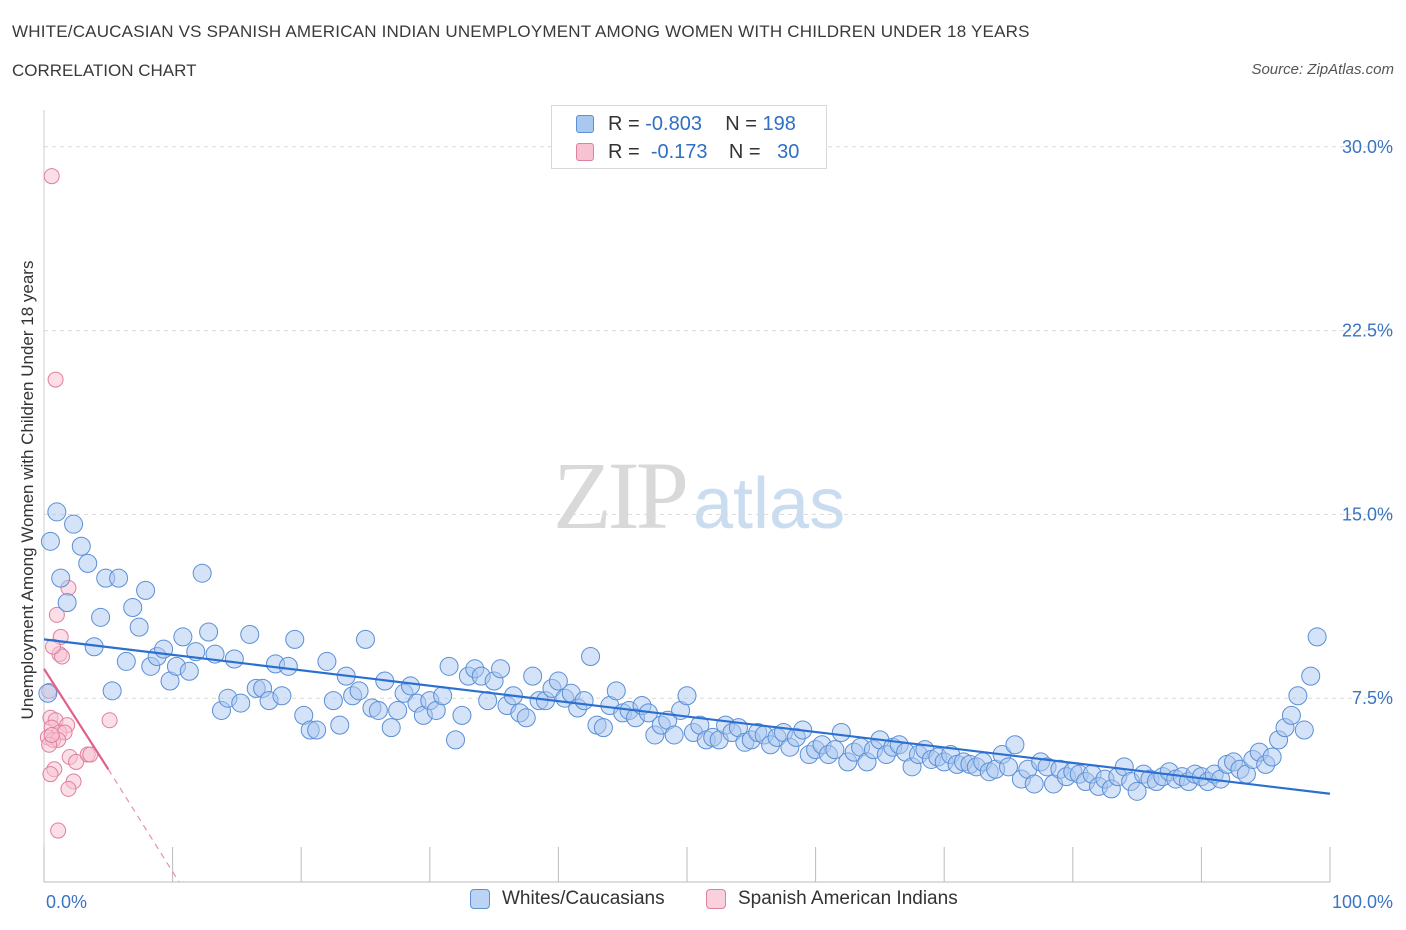  What do you see at coordinates (779, 123) in the screenshot?
I see `legend-n-value: 198` at bounding box center [779, 123].